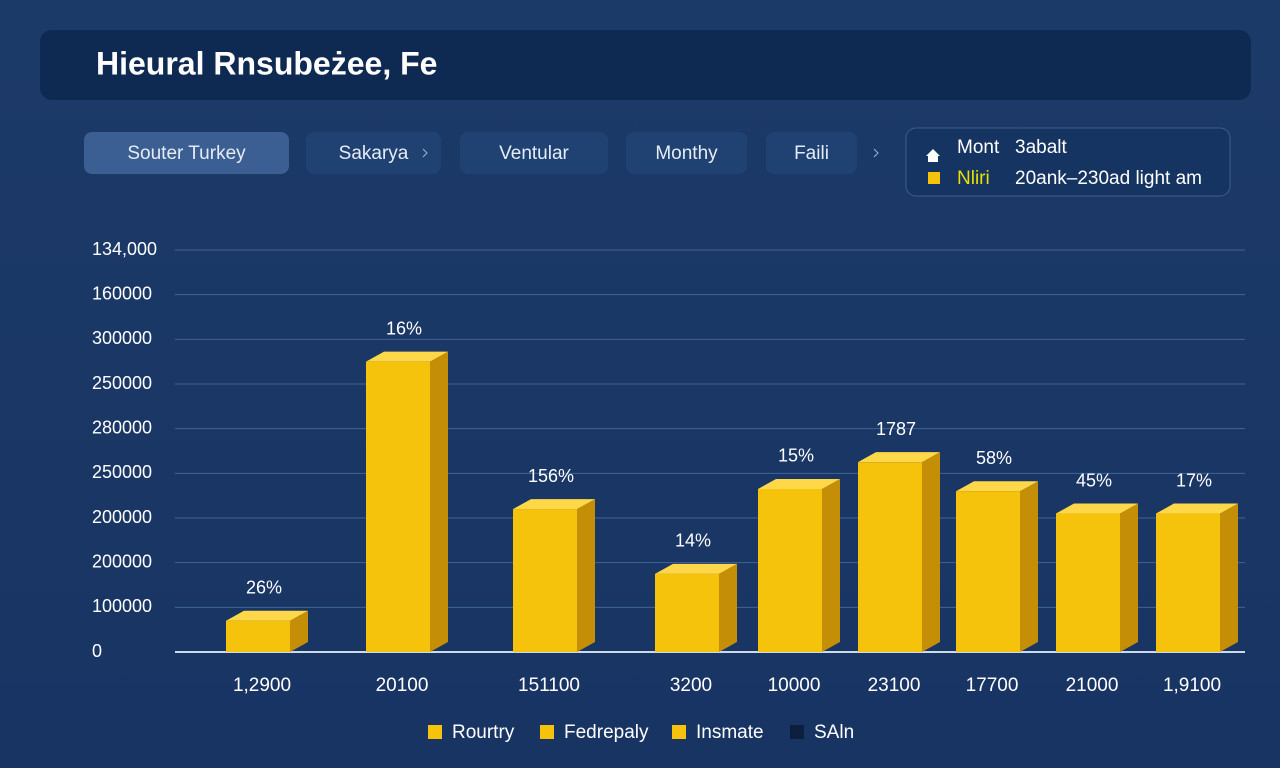  What do you see at coordinates (645, 65) in the screenshot?
I see `header-bar` at bounding box center [645, 65].